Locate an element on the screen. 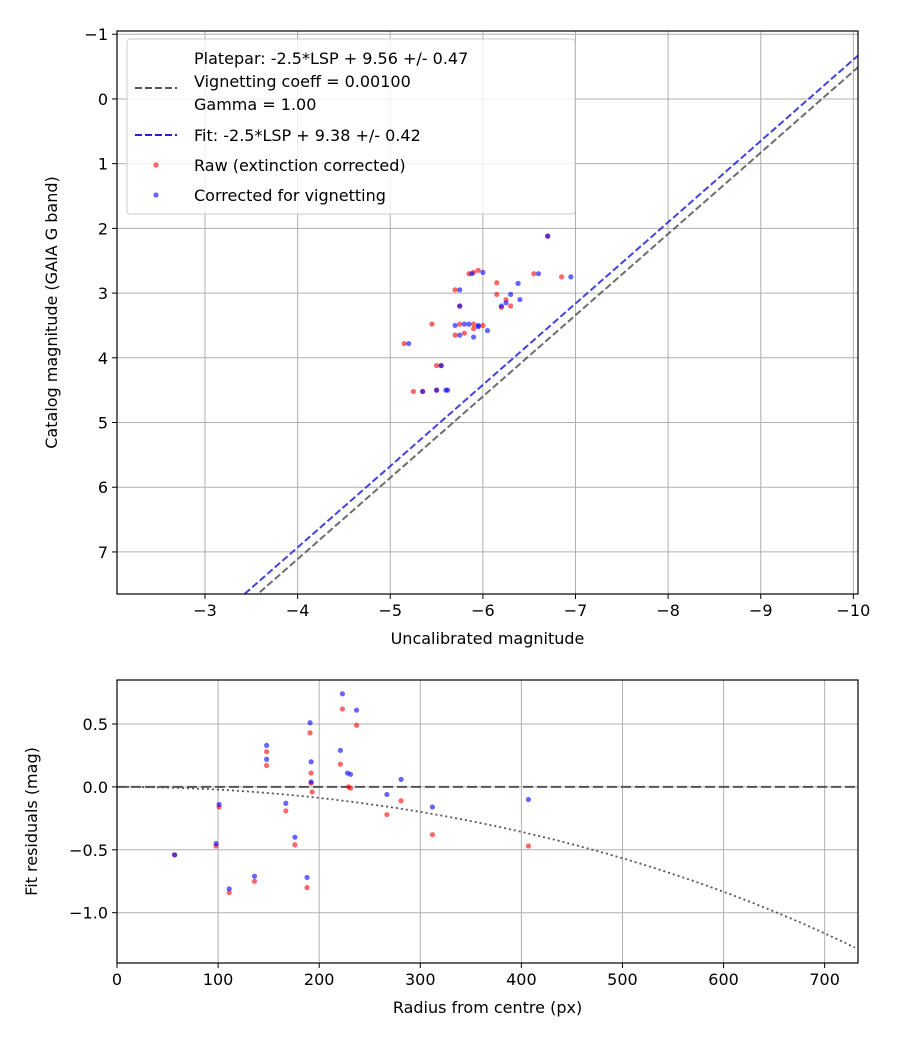 The height and width of the screenshot is (1050, 900). y-tick-label: 4 is located at coordinates (103, 358).